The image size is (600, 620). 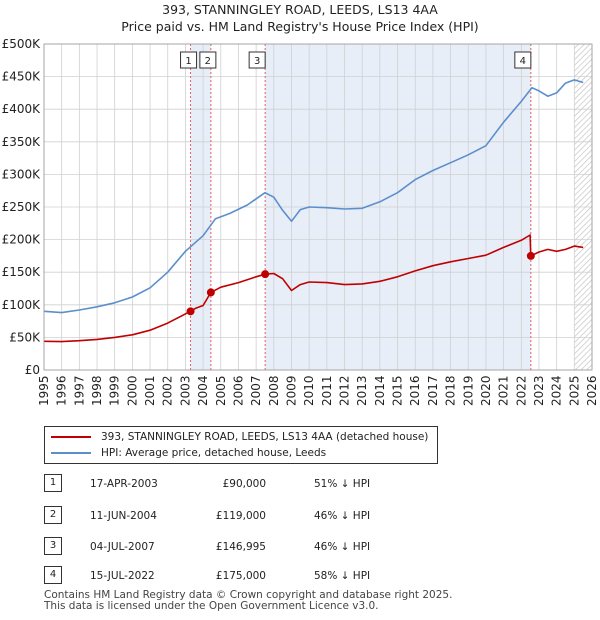 I want to click on y-tick-label: £300K, so click(x=22, y=174).